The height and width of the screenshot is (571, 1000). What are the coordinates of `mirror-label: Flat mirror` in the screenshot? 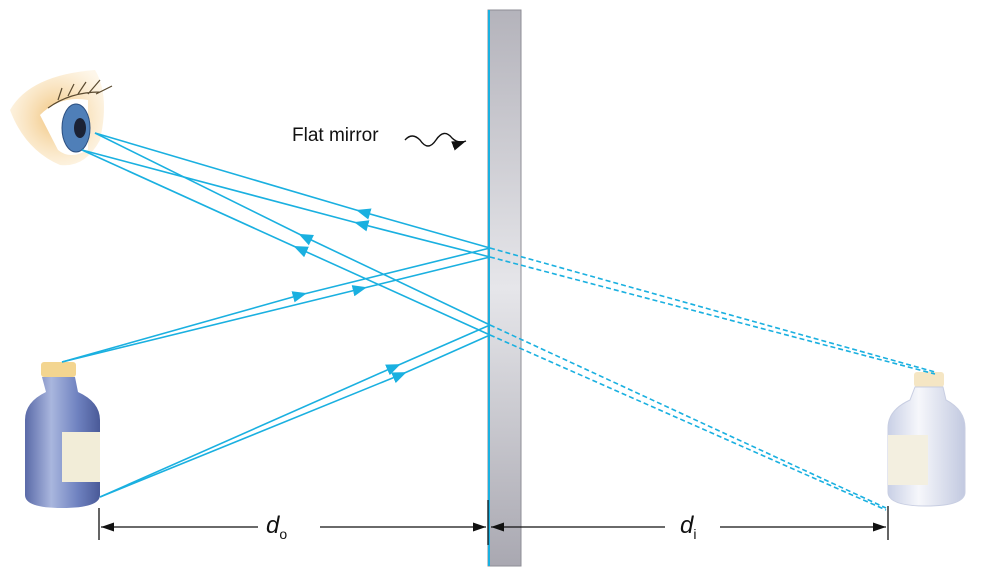 It's located at (335, 135).